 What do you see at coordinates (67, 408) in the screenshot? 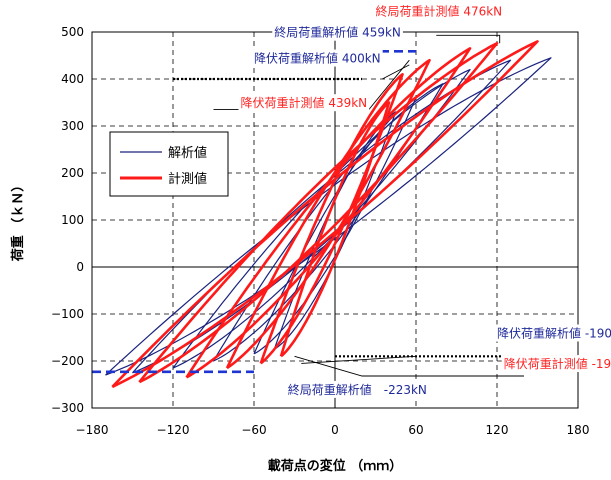
I see `y-tick-label: −300` at bounding box center [67, 408].